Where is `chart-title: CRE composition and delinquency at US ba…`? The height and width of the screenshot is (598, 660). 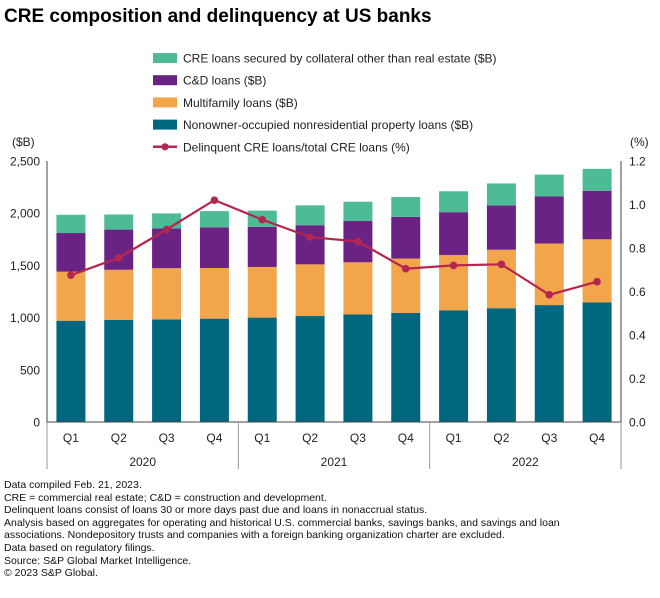 chart-title: CRE composition and delinquency at US ba… is located at coordinates (218, 16).